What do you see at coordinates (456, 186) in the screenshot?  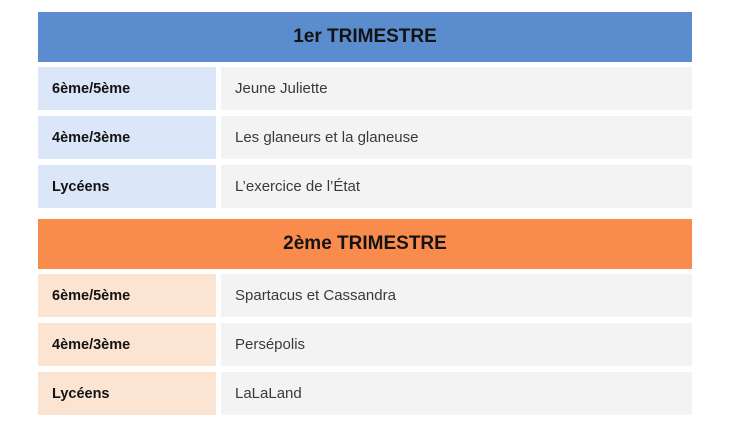 I see `film-cell: L’exercice de l’État` at bounding box center [456, 186].